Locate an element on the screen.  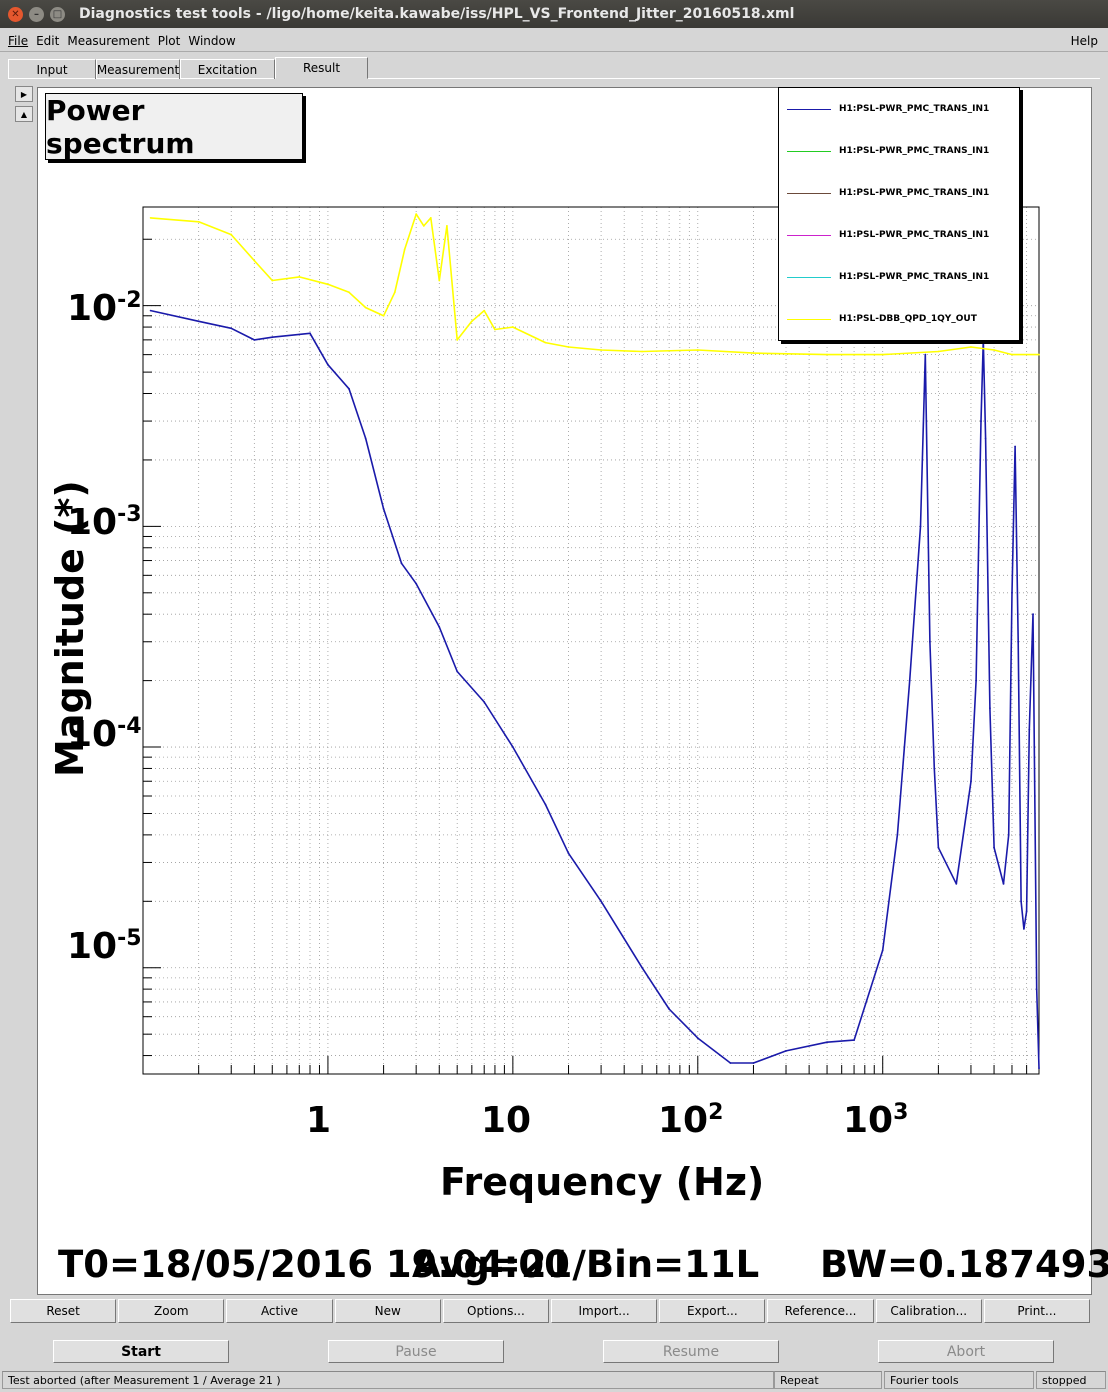
y-tick-label: 10-3 is located at coordinates (104, 522).